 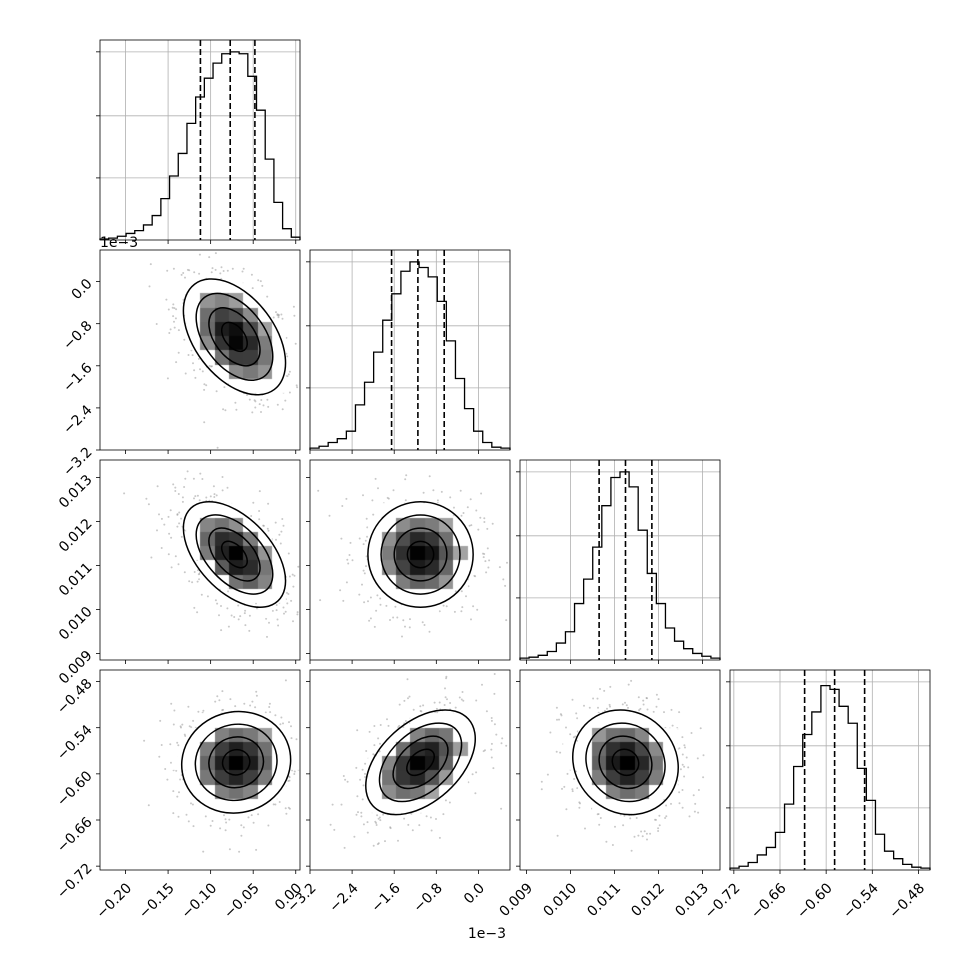 What do you see at coordinates (604, 900) in the screenshot?
I see `x-tick-label-2-2: 0.011` at bounding box center [604, 900].